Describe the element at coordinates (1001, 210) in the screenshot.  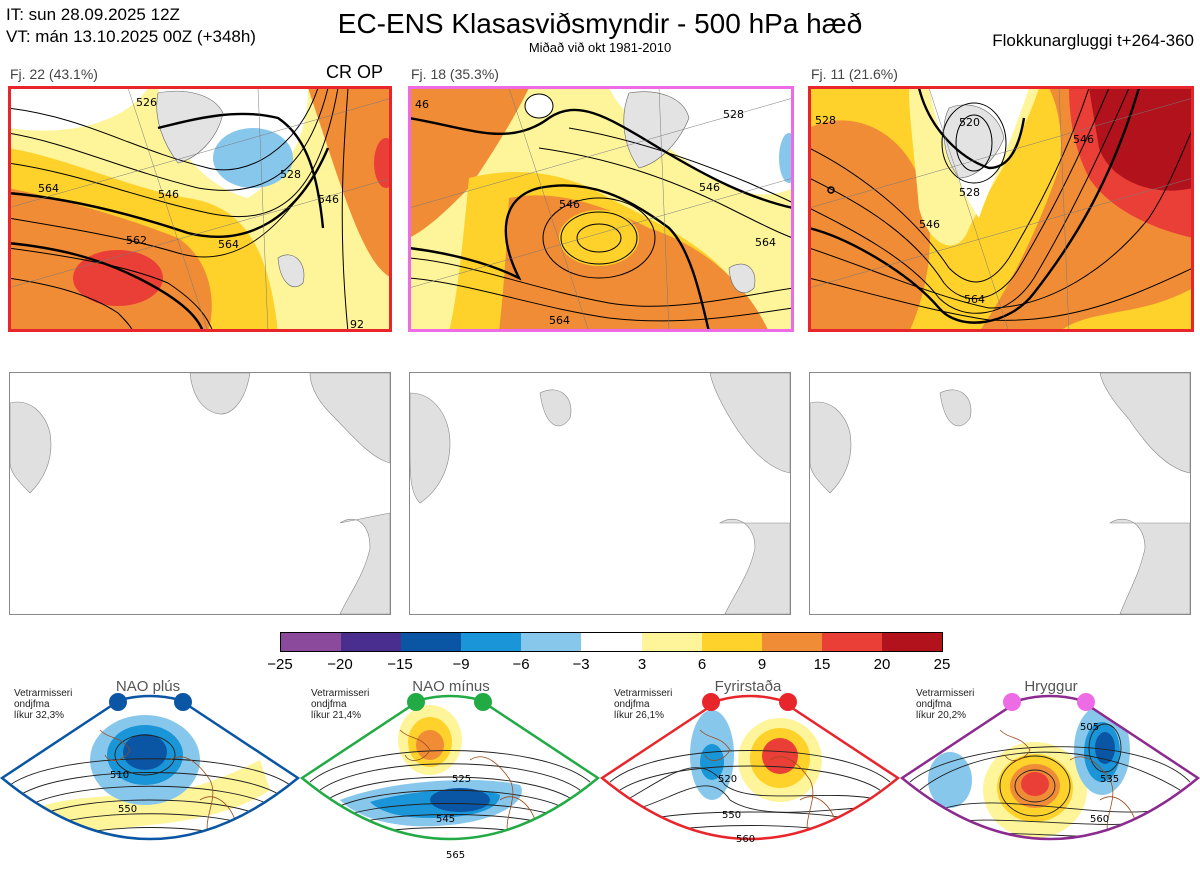
I see `cluster-3-map: 528 520 528 546 546 564` at that location.